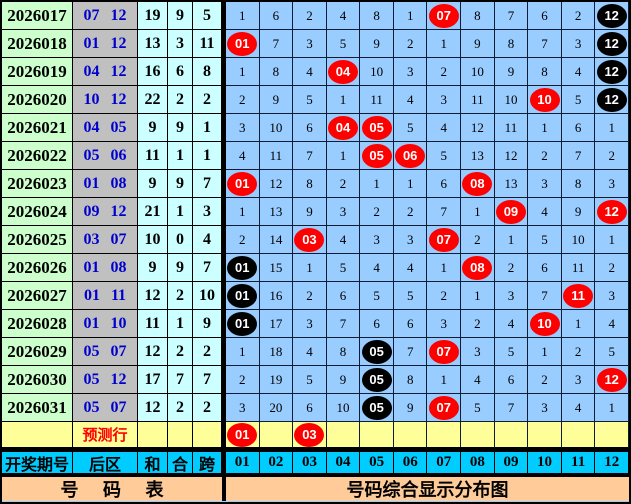 The image size is (631, 504). I want to click on column-header-04: 04, so click(343, 463).